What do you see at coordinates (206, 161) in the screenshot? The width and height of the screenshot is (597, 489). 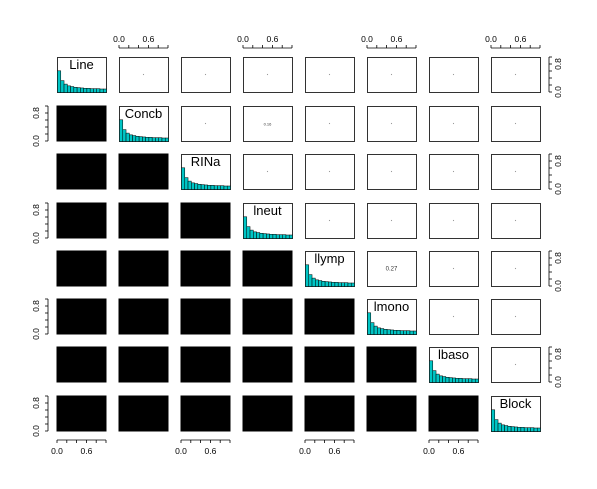 I see `diagonal-label-RINa: RINa` at bounding box center [206, 161].